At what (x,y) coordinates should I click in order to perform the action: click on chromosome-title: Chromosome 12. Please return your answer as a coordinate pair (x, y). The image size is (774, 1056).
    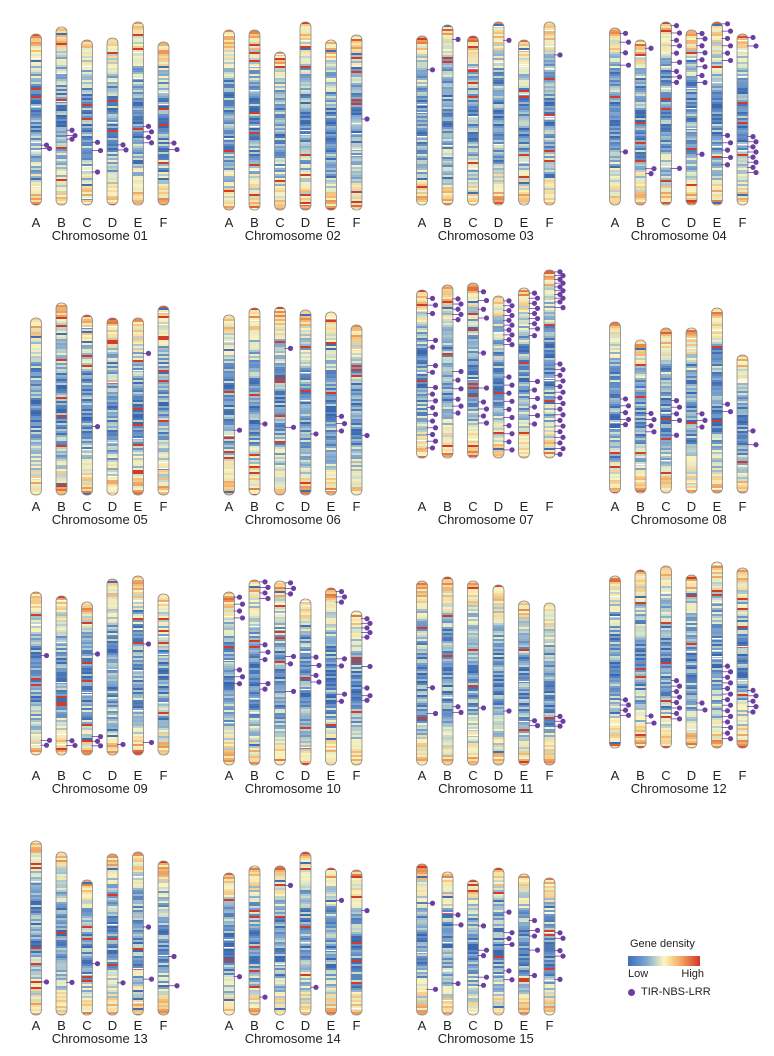
    Looking at the image, I should click on (679, 788).